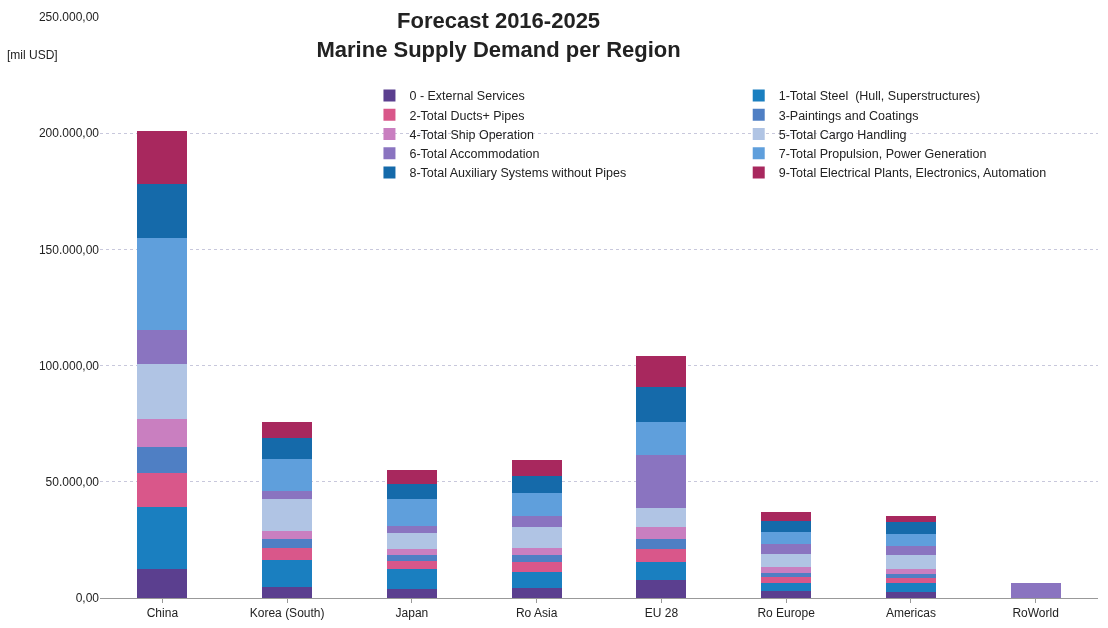 This screenshot has height=628, width=1108. What do you see at coordinates (882, 154) in the screenshot?
I see `legend-label: 7-Total Propulsion, Power Generation` at bounding box center [882, 154].